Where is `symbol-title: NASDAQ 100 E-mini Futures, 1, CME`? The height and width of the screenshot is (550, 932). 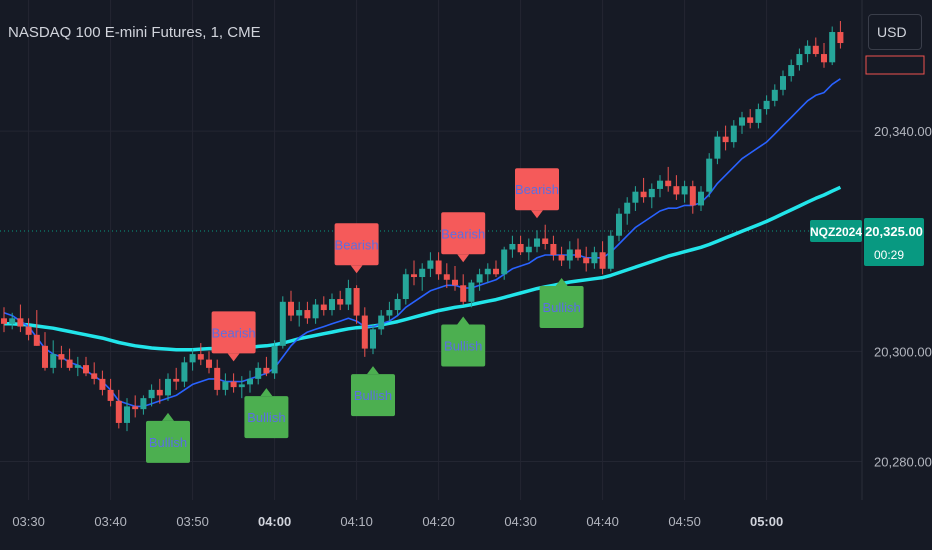
symbol-title: NASDAQ 100 E-mini Futures, 1, CME is located at coordinates (134, 32).